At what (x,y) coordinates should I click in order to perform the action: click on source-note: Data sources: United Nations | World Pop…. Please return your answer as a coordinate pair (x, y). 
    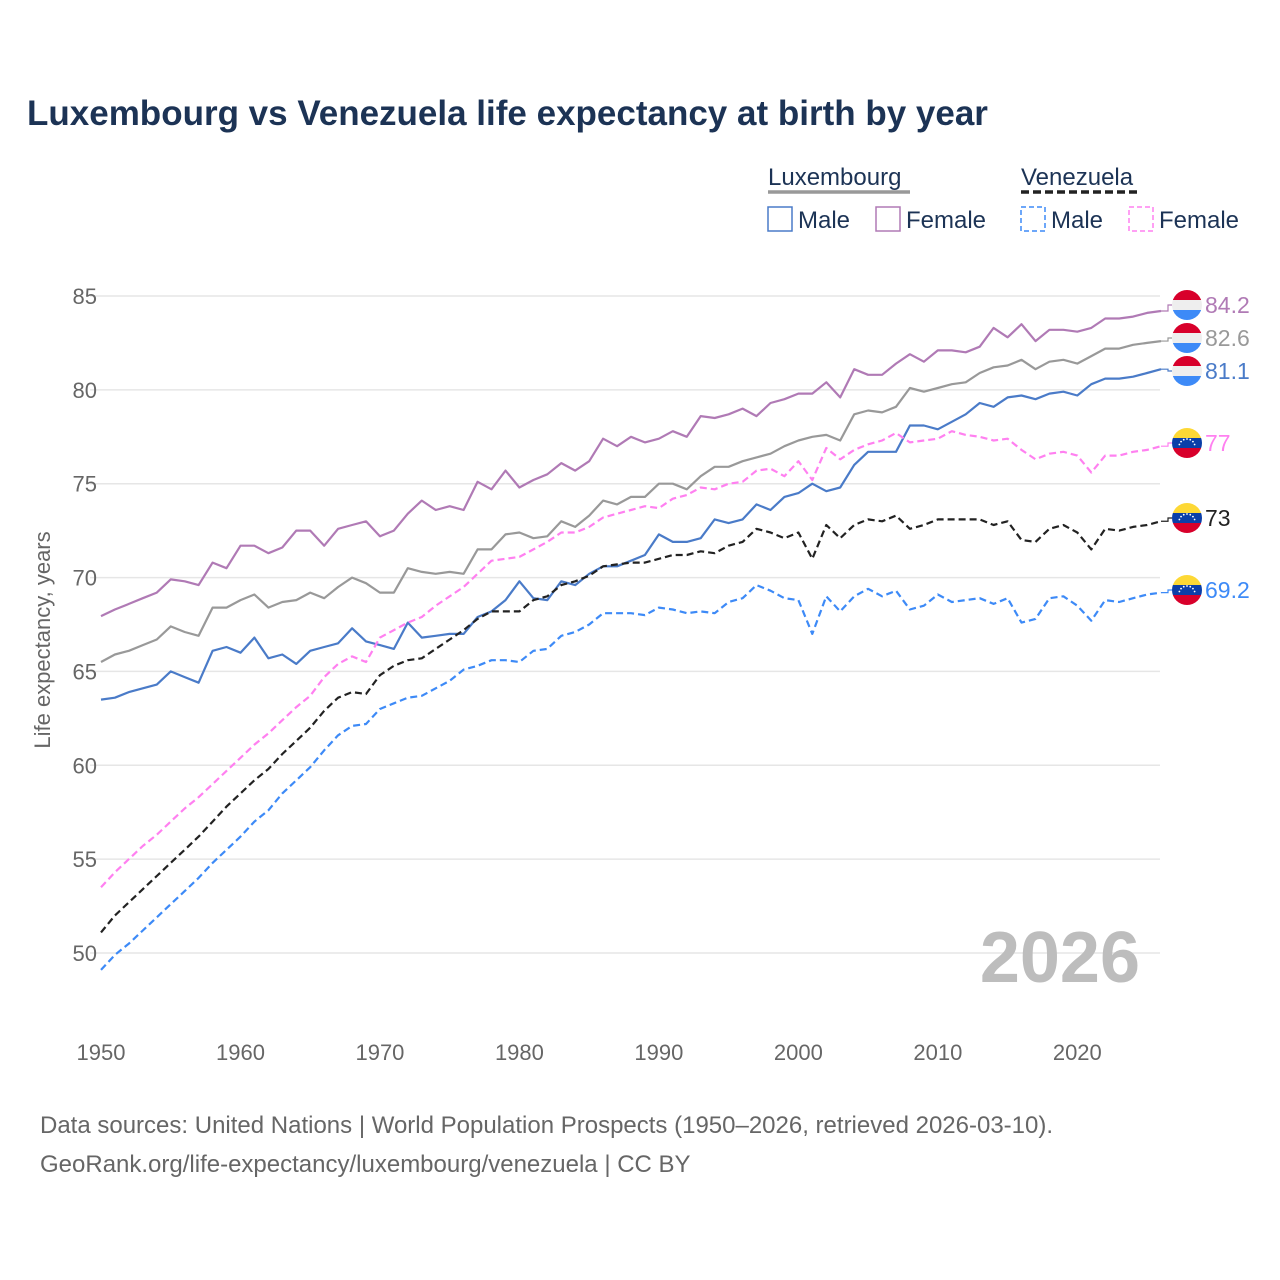
    Looking at the image, I should click on (546, 1145).